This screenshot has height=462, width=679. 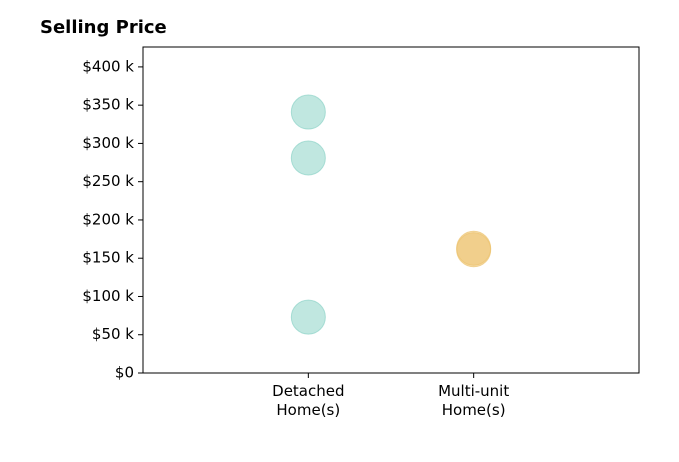 What do you see at coordinates (108, 219) in the screenshot?
I see `y-tick-label: $200 k` at bounding box center [108, 219].